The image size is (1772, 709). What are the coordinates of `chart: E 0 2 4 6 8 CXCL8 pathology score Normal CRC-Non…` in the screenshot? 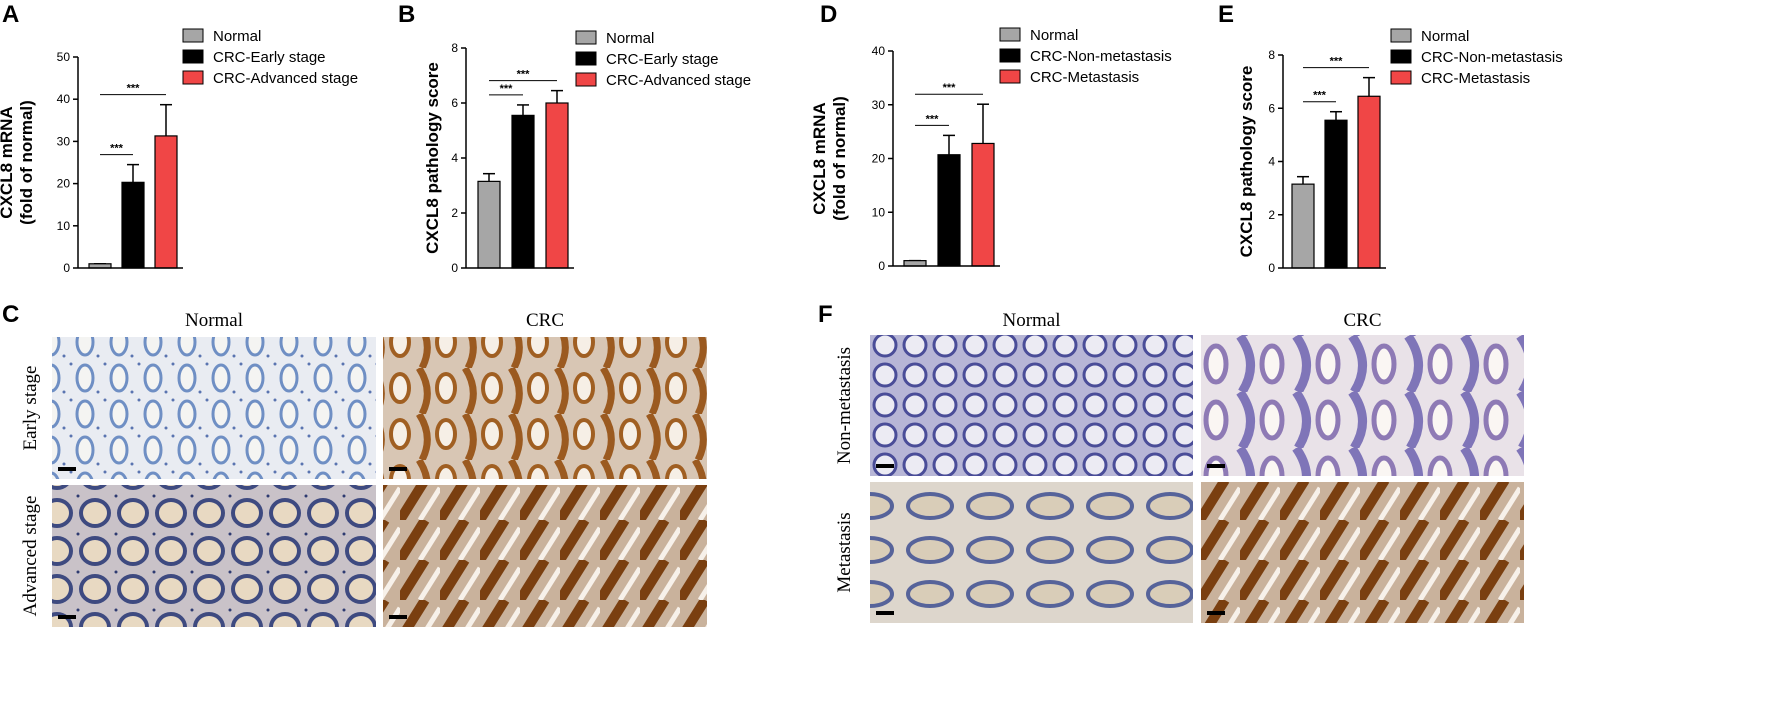 It's located at (1390, 138).